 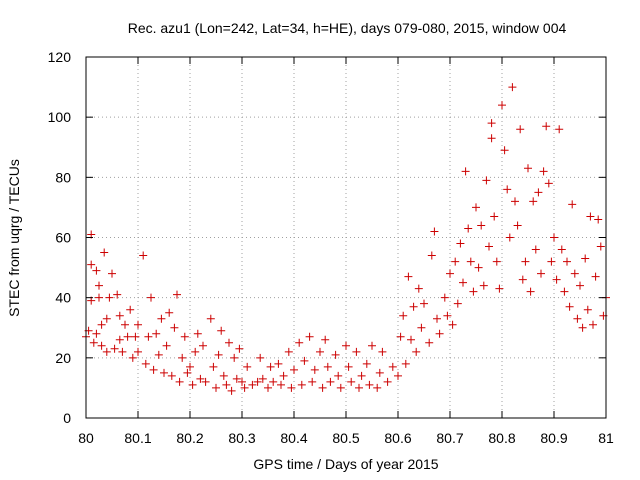 I want to click on x-tick-label: 80.1, so click(x=137, y=438).